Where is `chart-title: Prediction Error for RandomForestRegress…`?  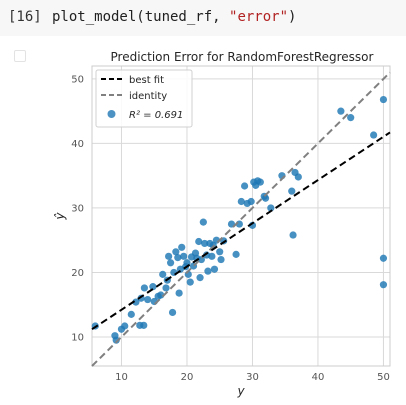 chart-title: Prediction Error for RandomForestRegress… is located at coordinates (242, 57).